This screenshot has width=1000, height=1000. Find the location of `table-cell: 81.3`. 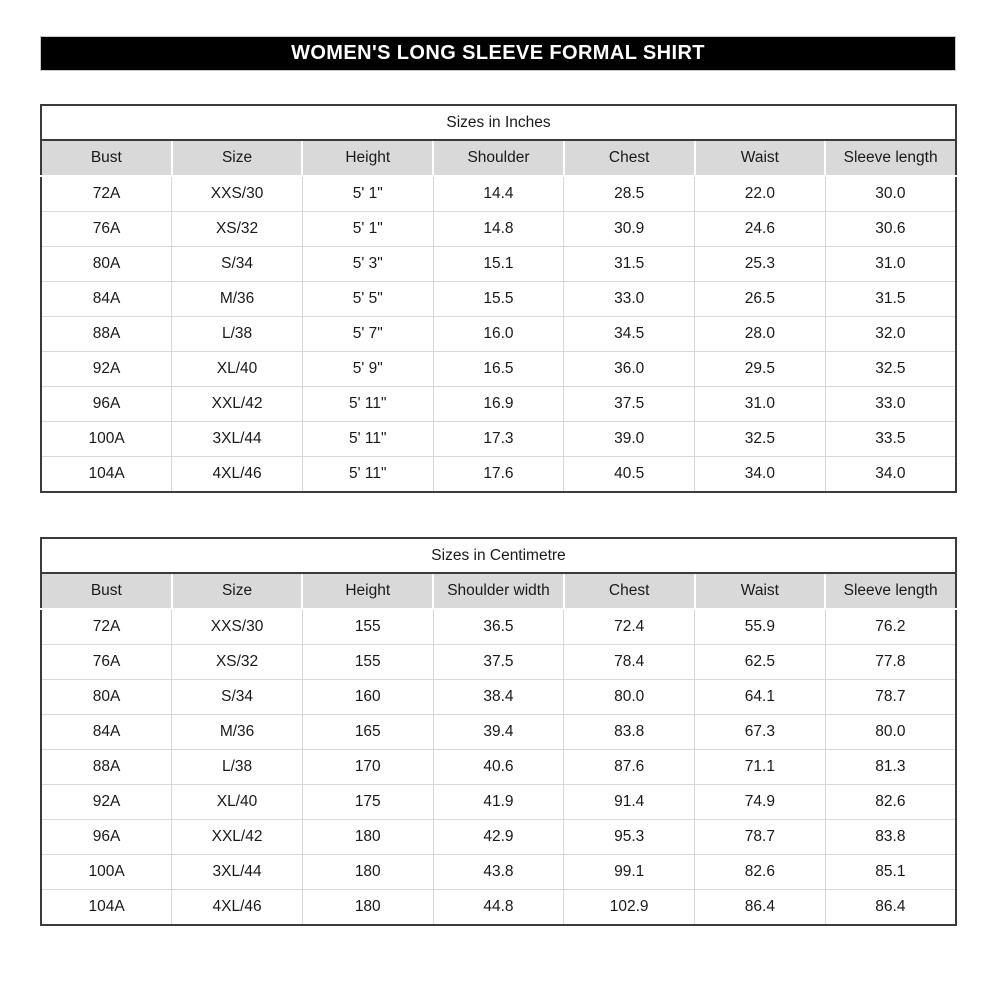

table-cell: 81.3 is located at coordinates (890, 767).